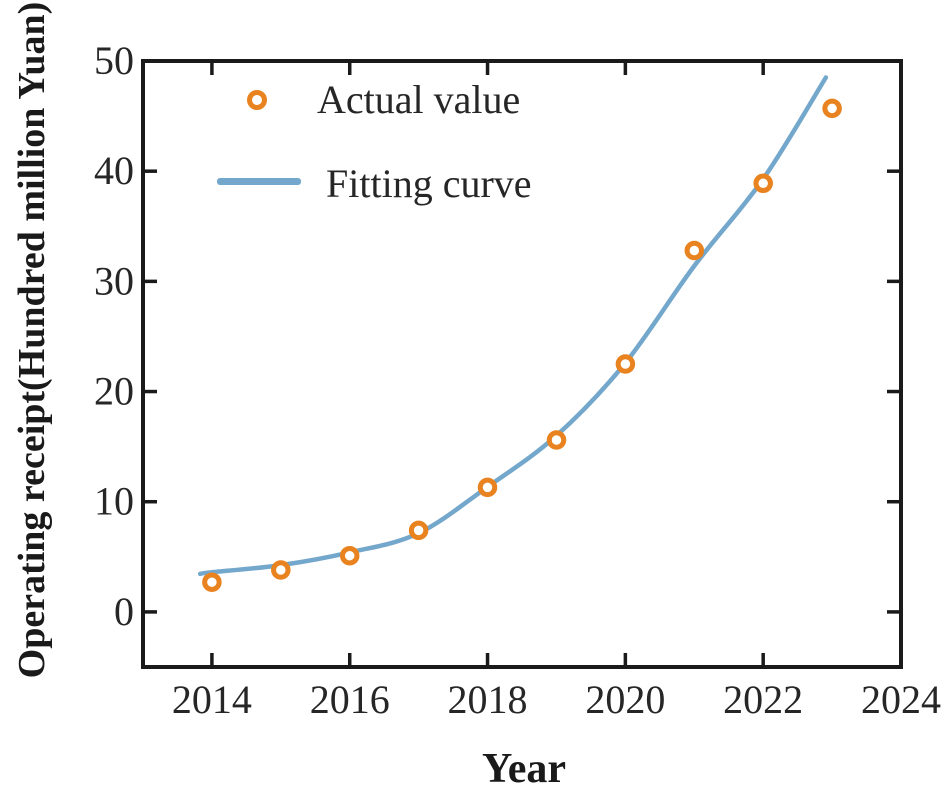 This screenshot has height=793, width=946. What do you see at coordinates (429, 183) in the screenshot?
I see `legend-label-fitting-curve: Fitting curve` at bounding box center [429, 183].